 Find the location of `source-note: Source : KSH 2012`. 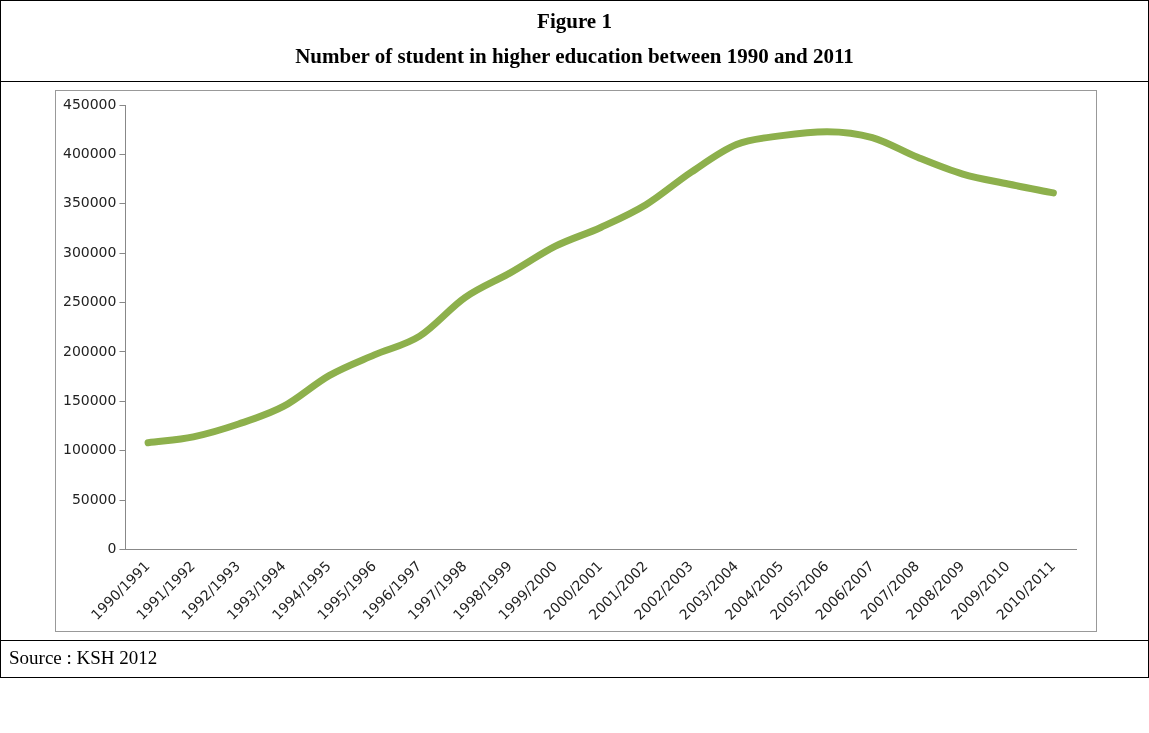

source-note: Source : KSH 2012 is located at coordinates (83, 658).